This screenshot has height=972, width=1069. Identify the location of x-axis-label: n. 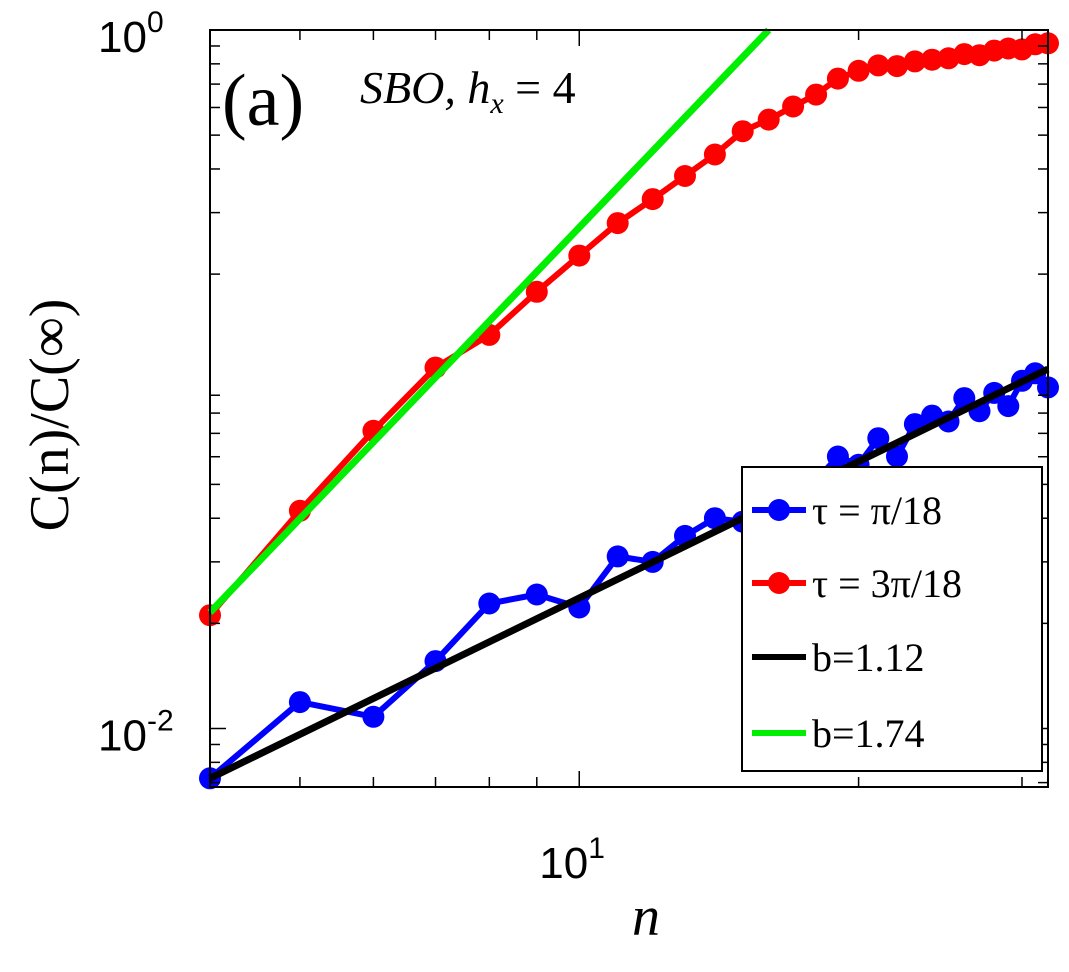
(646, 917).